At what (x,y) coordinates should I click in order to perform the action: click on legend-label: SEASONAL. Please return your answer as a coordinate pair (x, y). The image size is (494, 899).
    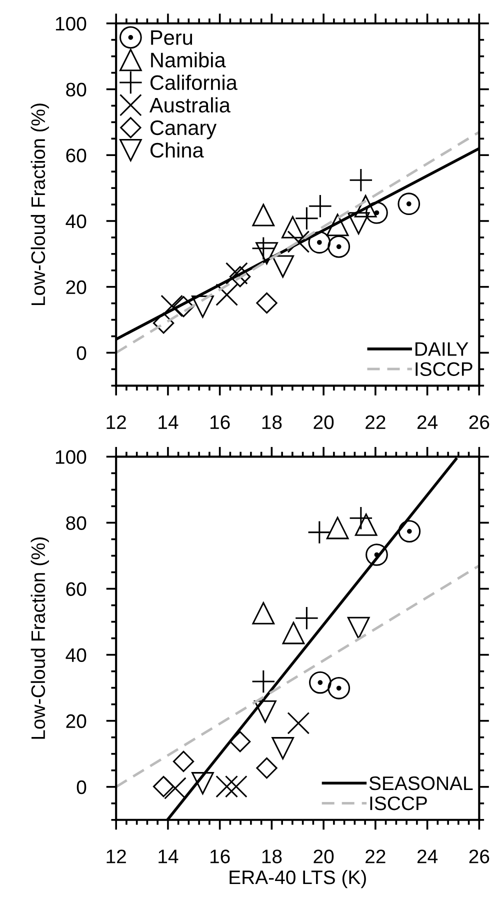
    Looking at the image, I should click on (421, 783).